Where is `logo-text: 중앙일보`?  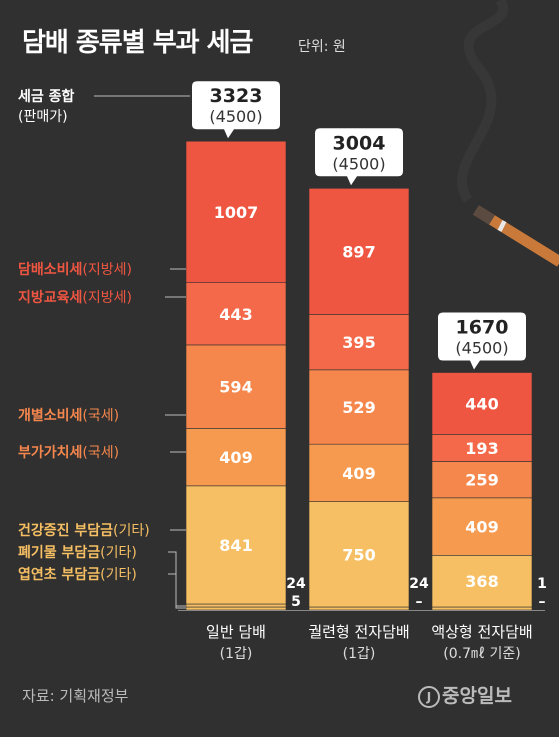
logo-text: 중앙일보 is located at coordinates (477, 696).